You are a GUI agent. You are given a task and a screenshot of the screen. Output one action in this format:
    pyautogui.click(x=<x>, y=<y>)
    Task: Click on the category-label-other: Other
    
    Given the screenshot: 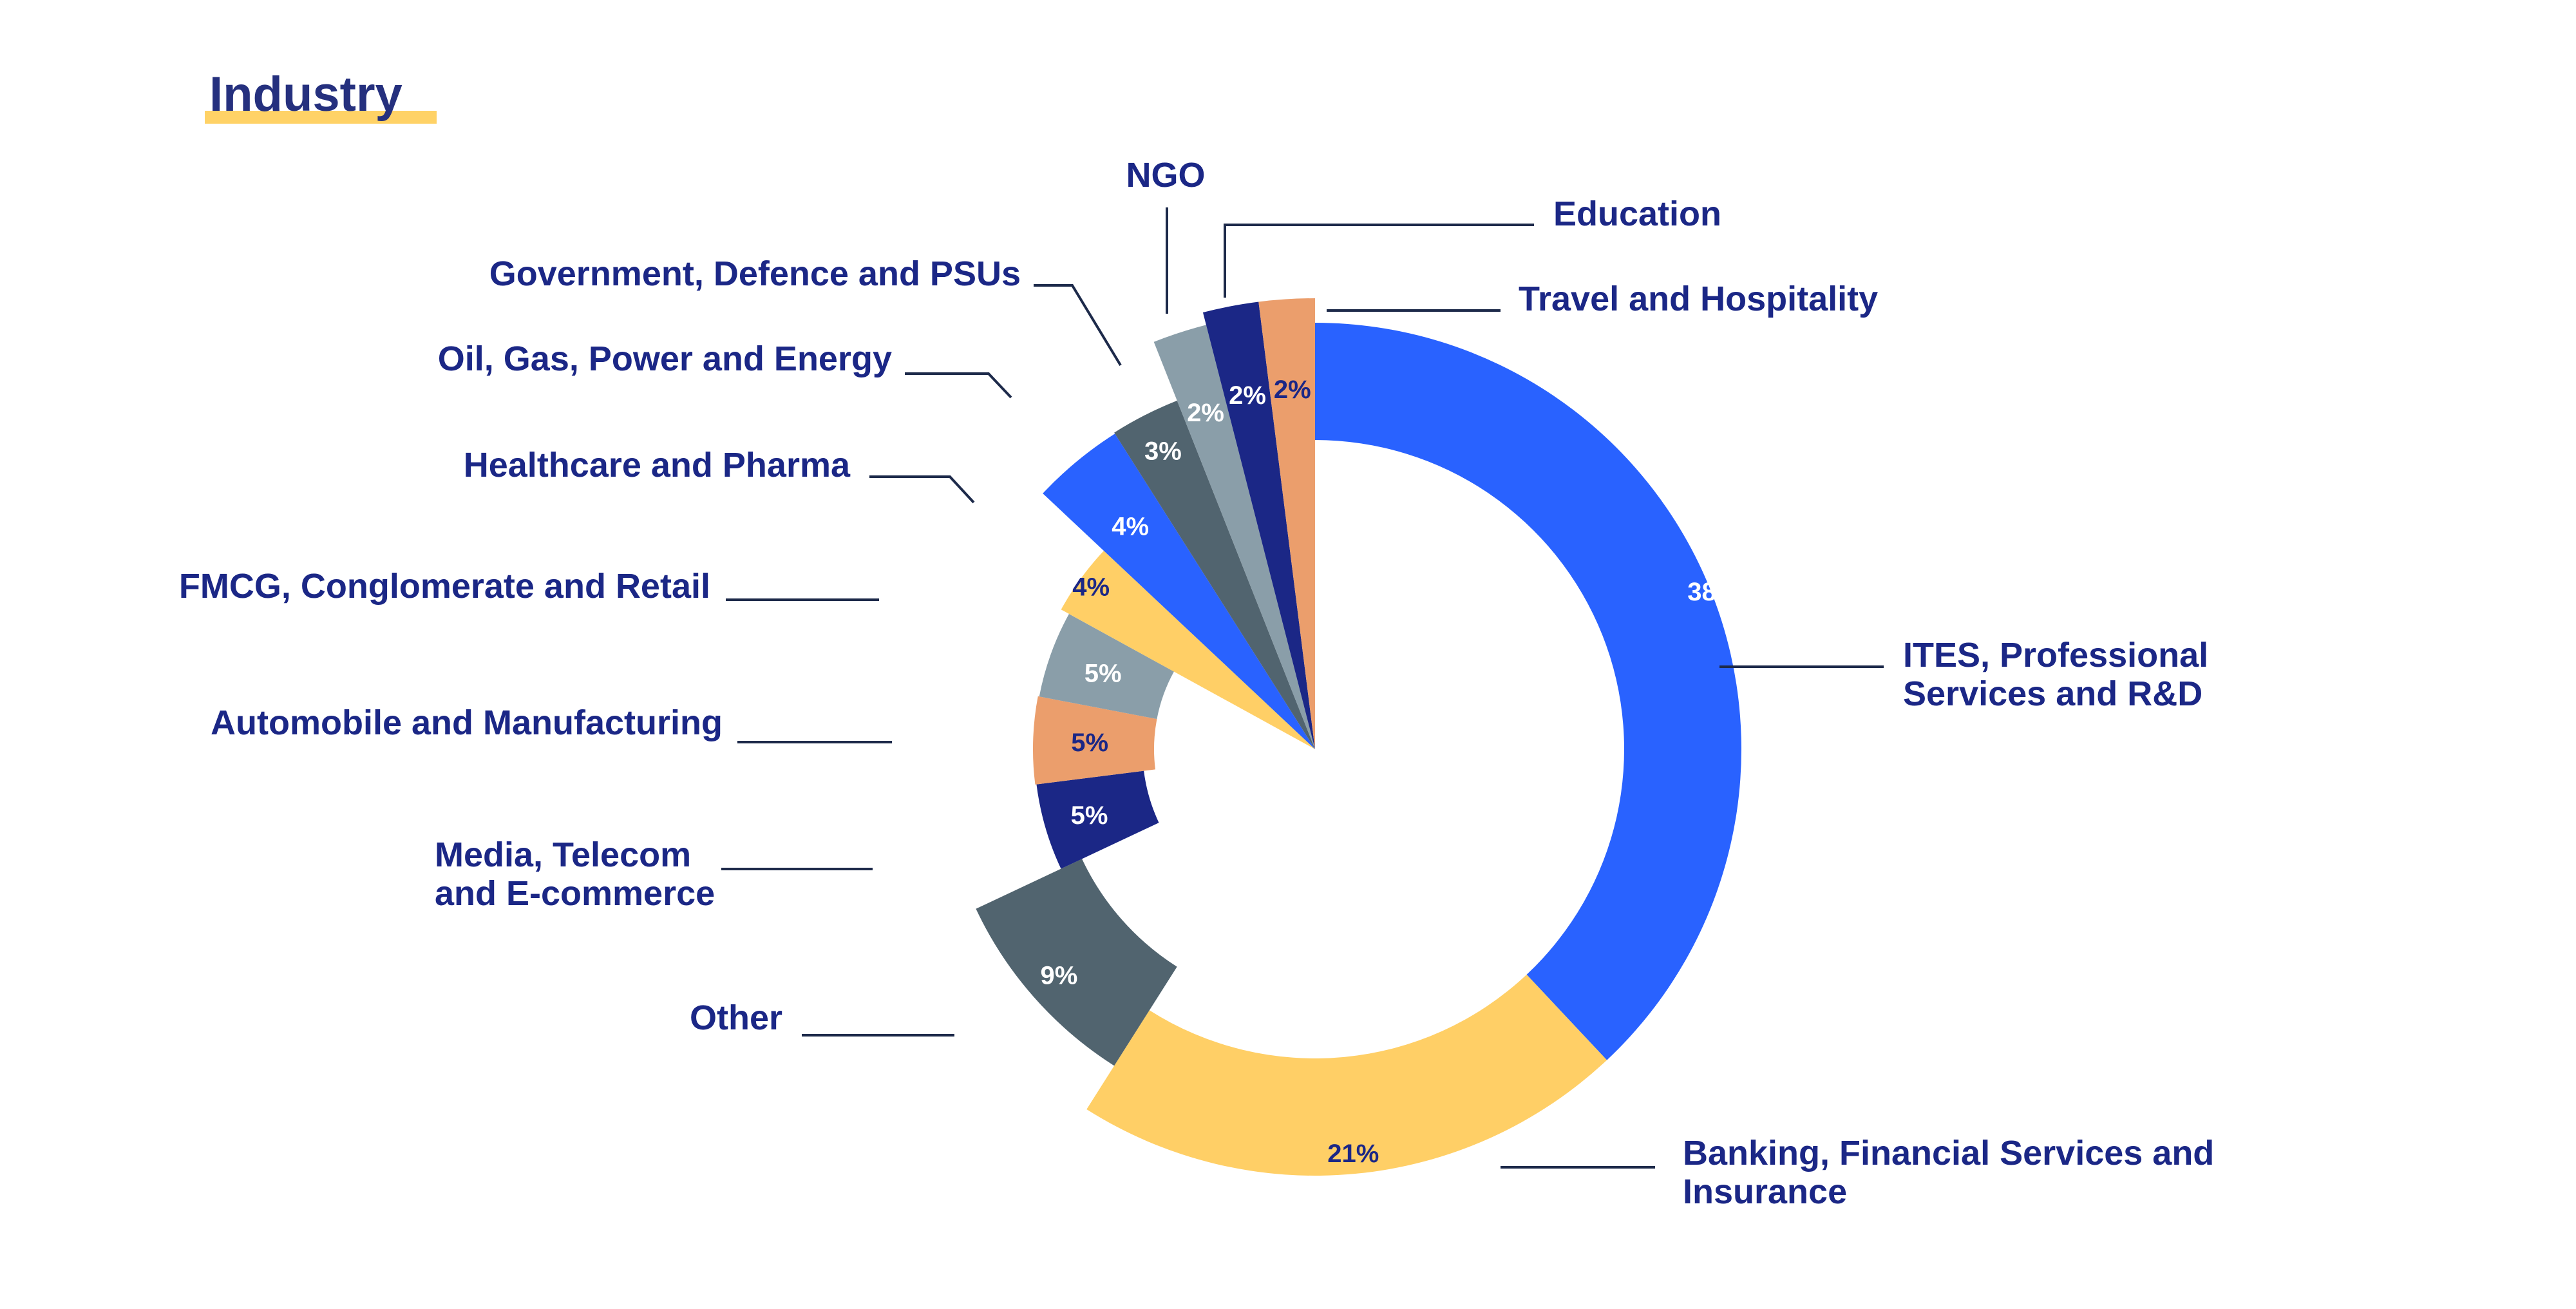 What is the action you would take?
    pyautogui.click(x=736, y=1017)
    